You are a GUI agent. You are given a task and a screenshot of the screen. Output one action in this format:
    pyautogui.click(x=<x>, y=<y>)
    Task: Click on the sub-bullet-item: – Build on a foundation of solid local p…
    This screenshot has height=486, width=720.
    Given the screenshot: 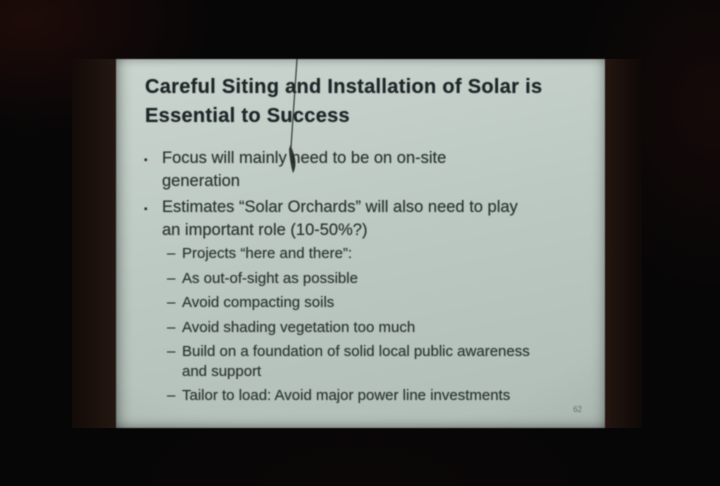 What is the action you would take?
    pyautogui.click(x=360, y=361)
    